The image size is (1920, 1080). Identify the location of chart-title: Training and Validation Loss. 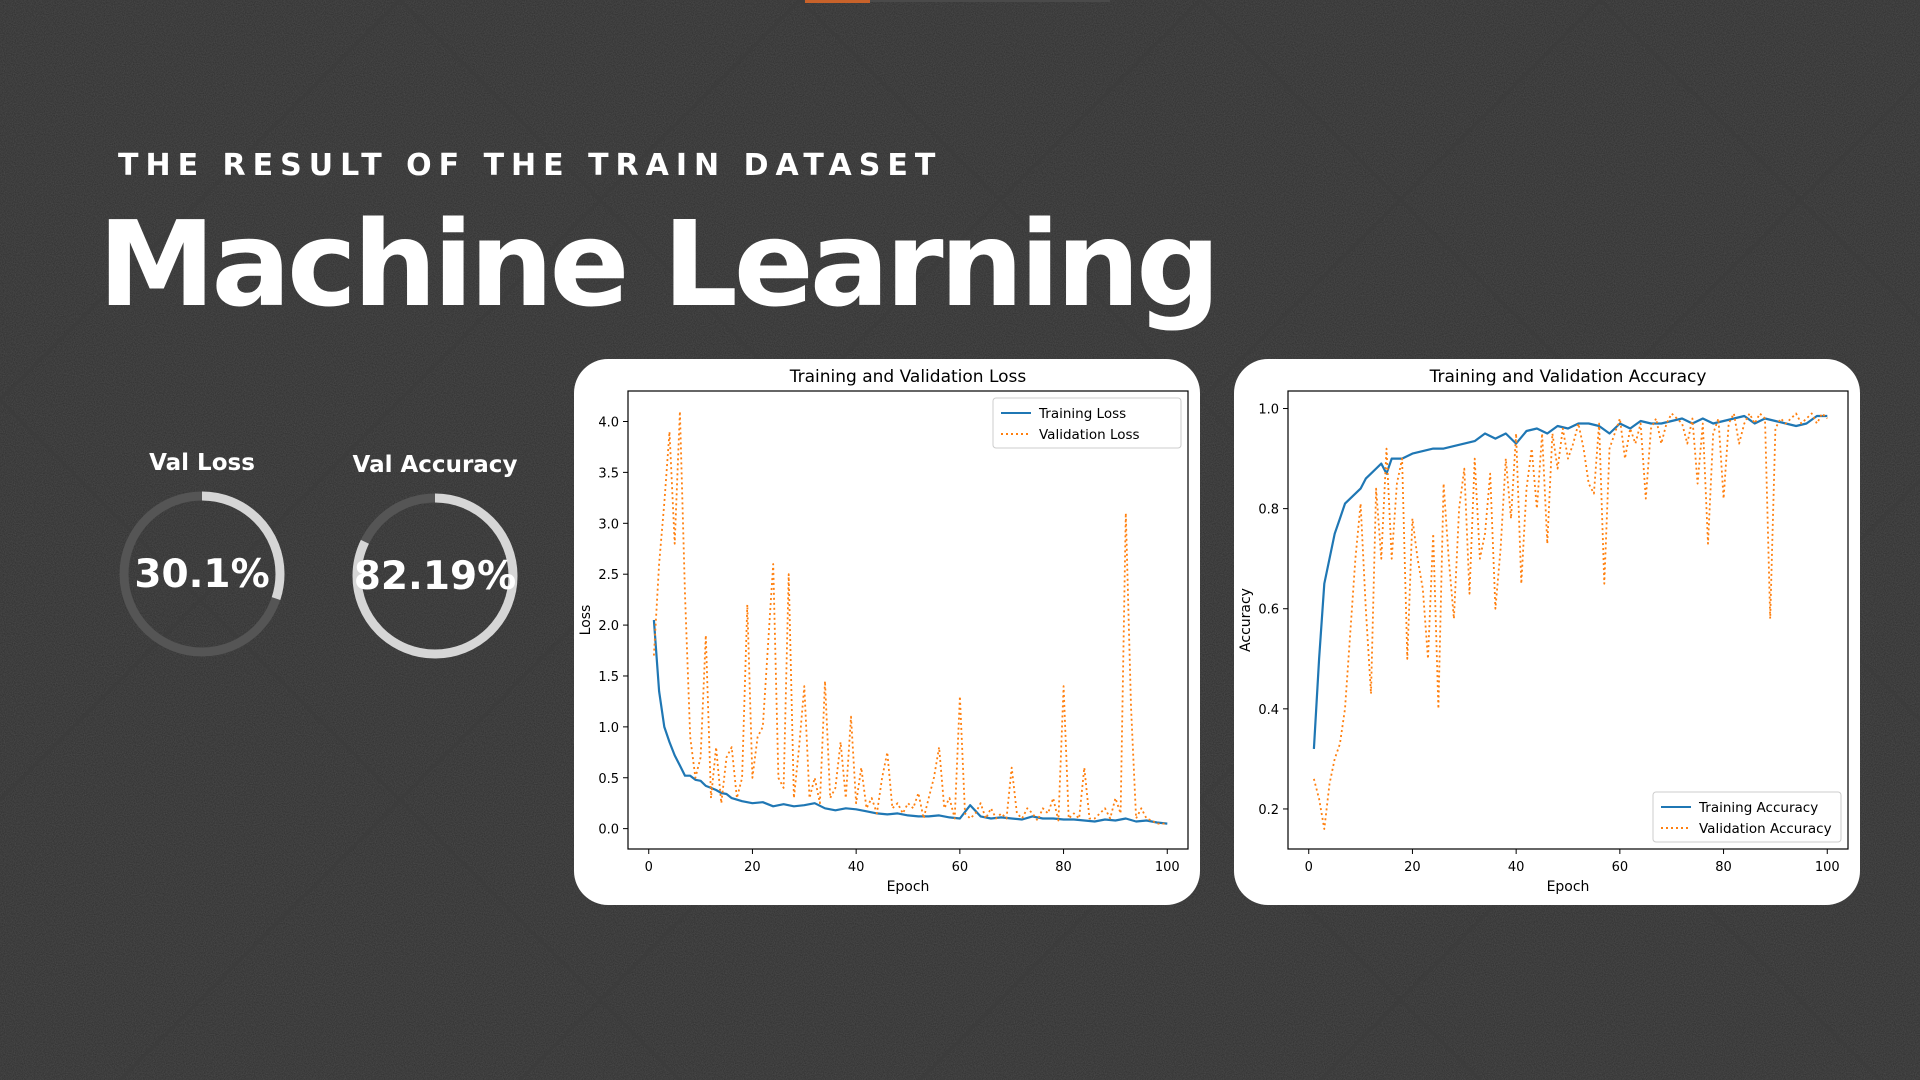
(908, 377).